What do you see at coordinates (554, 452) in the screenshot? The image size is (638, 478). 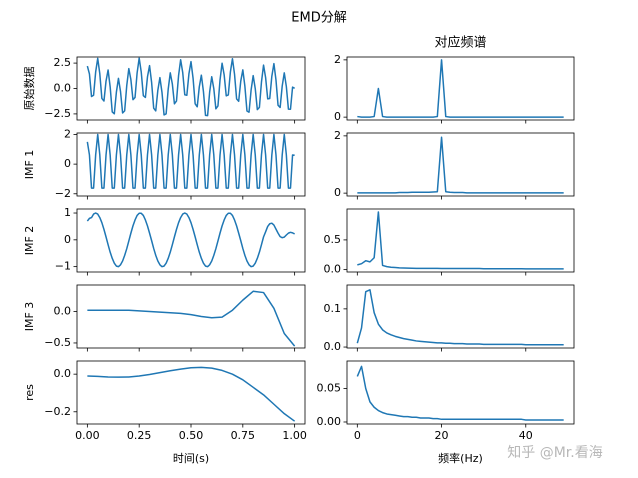 I see `watermark: 知乎 @Mr.看海` at bounding box center [554, 452].